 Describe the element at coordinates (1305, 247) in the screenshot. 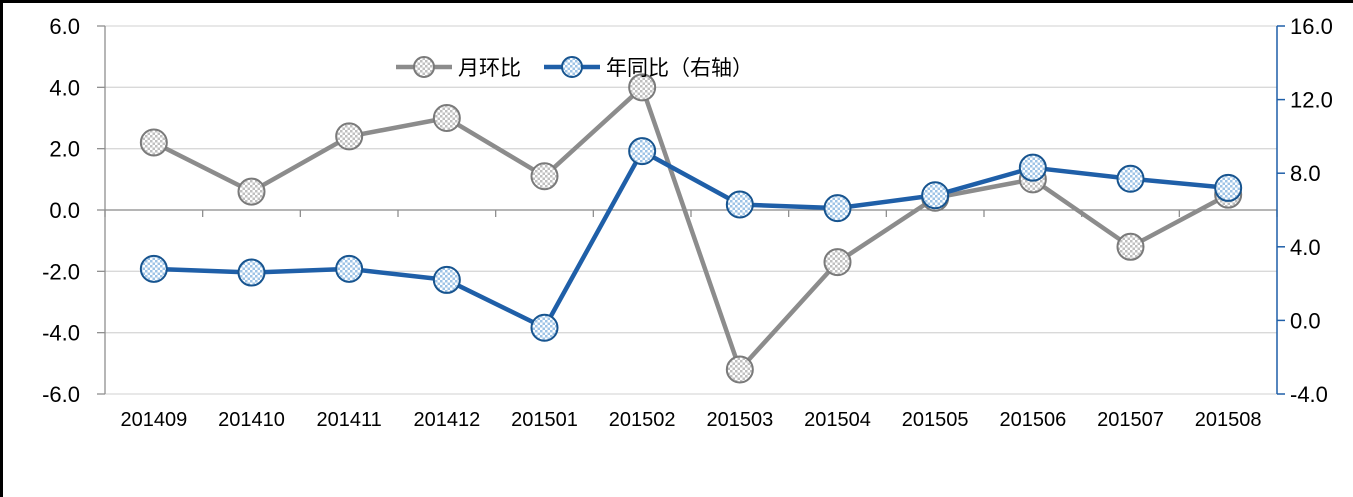

I see `right-axis-tick-label: 4.0` at that location.